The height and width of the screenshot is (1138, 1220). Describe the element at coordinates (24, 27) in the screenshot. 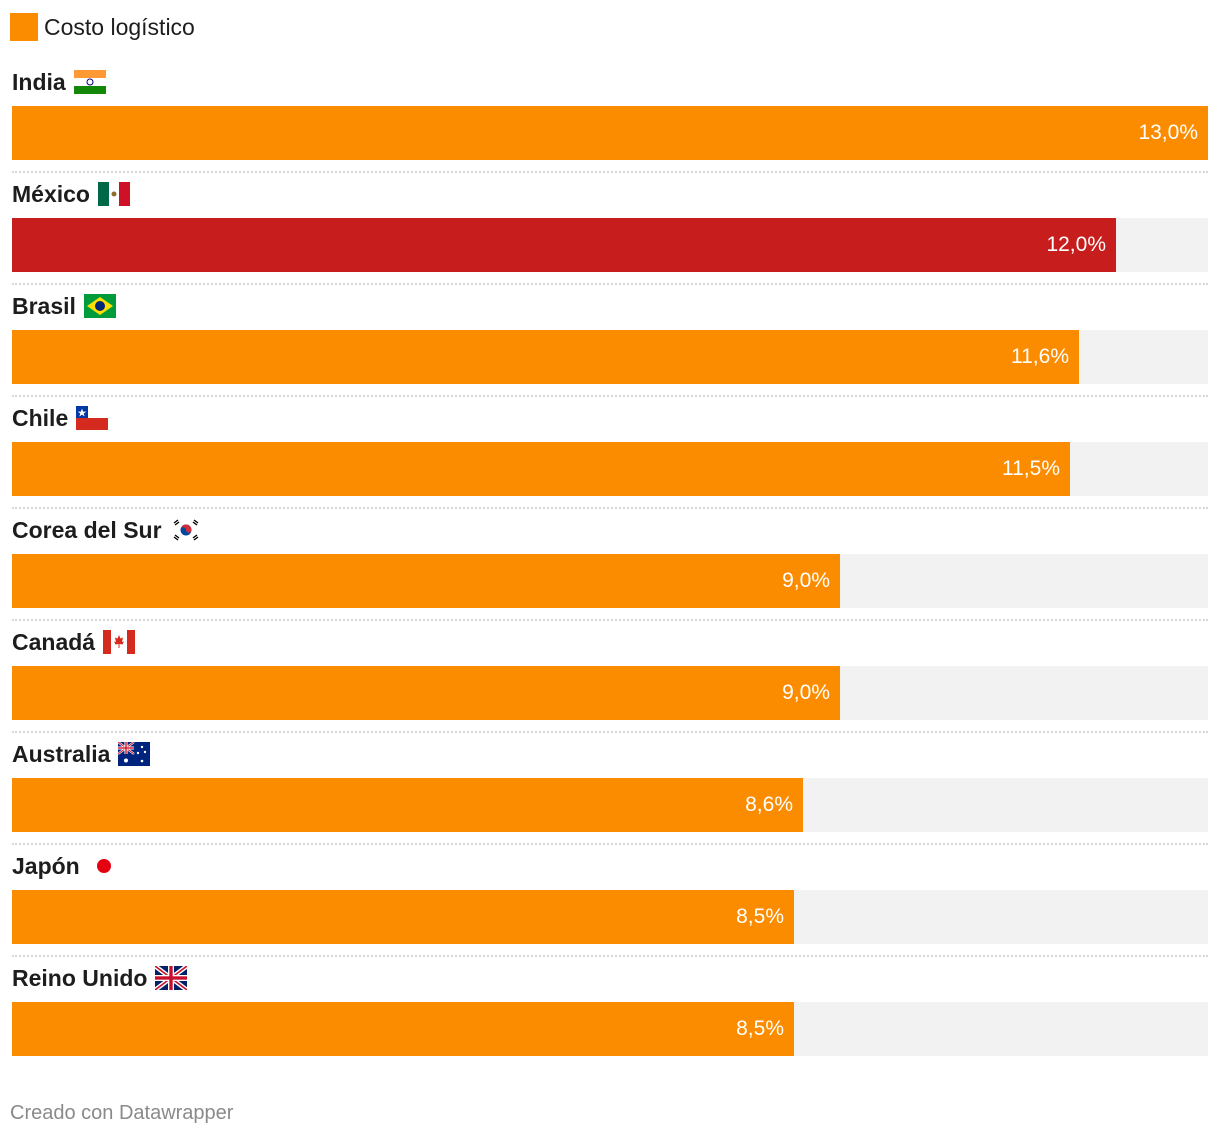

I see `legend-swatch` at that location.